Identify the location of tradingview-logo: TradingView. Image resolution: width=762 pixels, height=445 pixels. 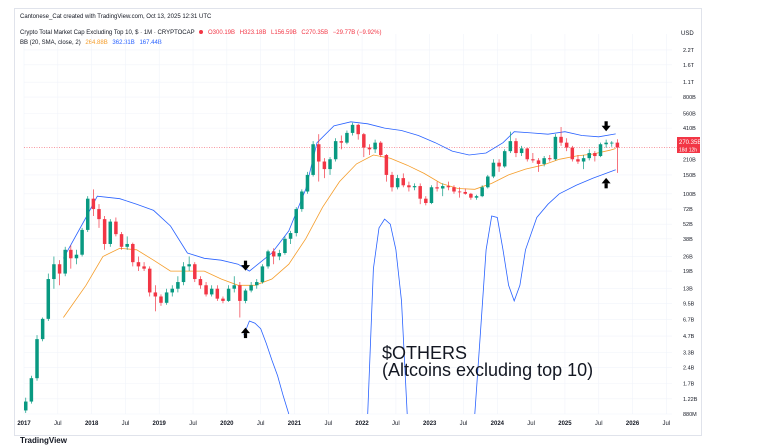
(43, 440).